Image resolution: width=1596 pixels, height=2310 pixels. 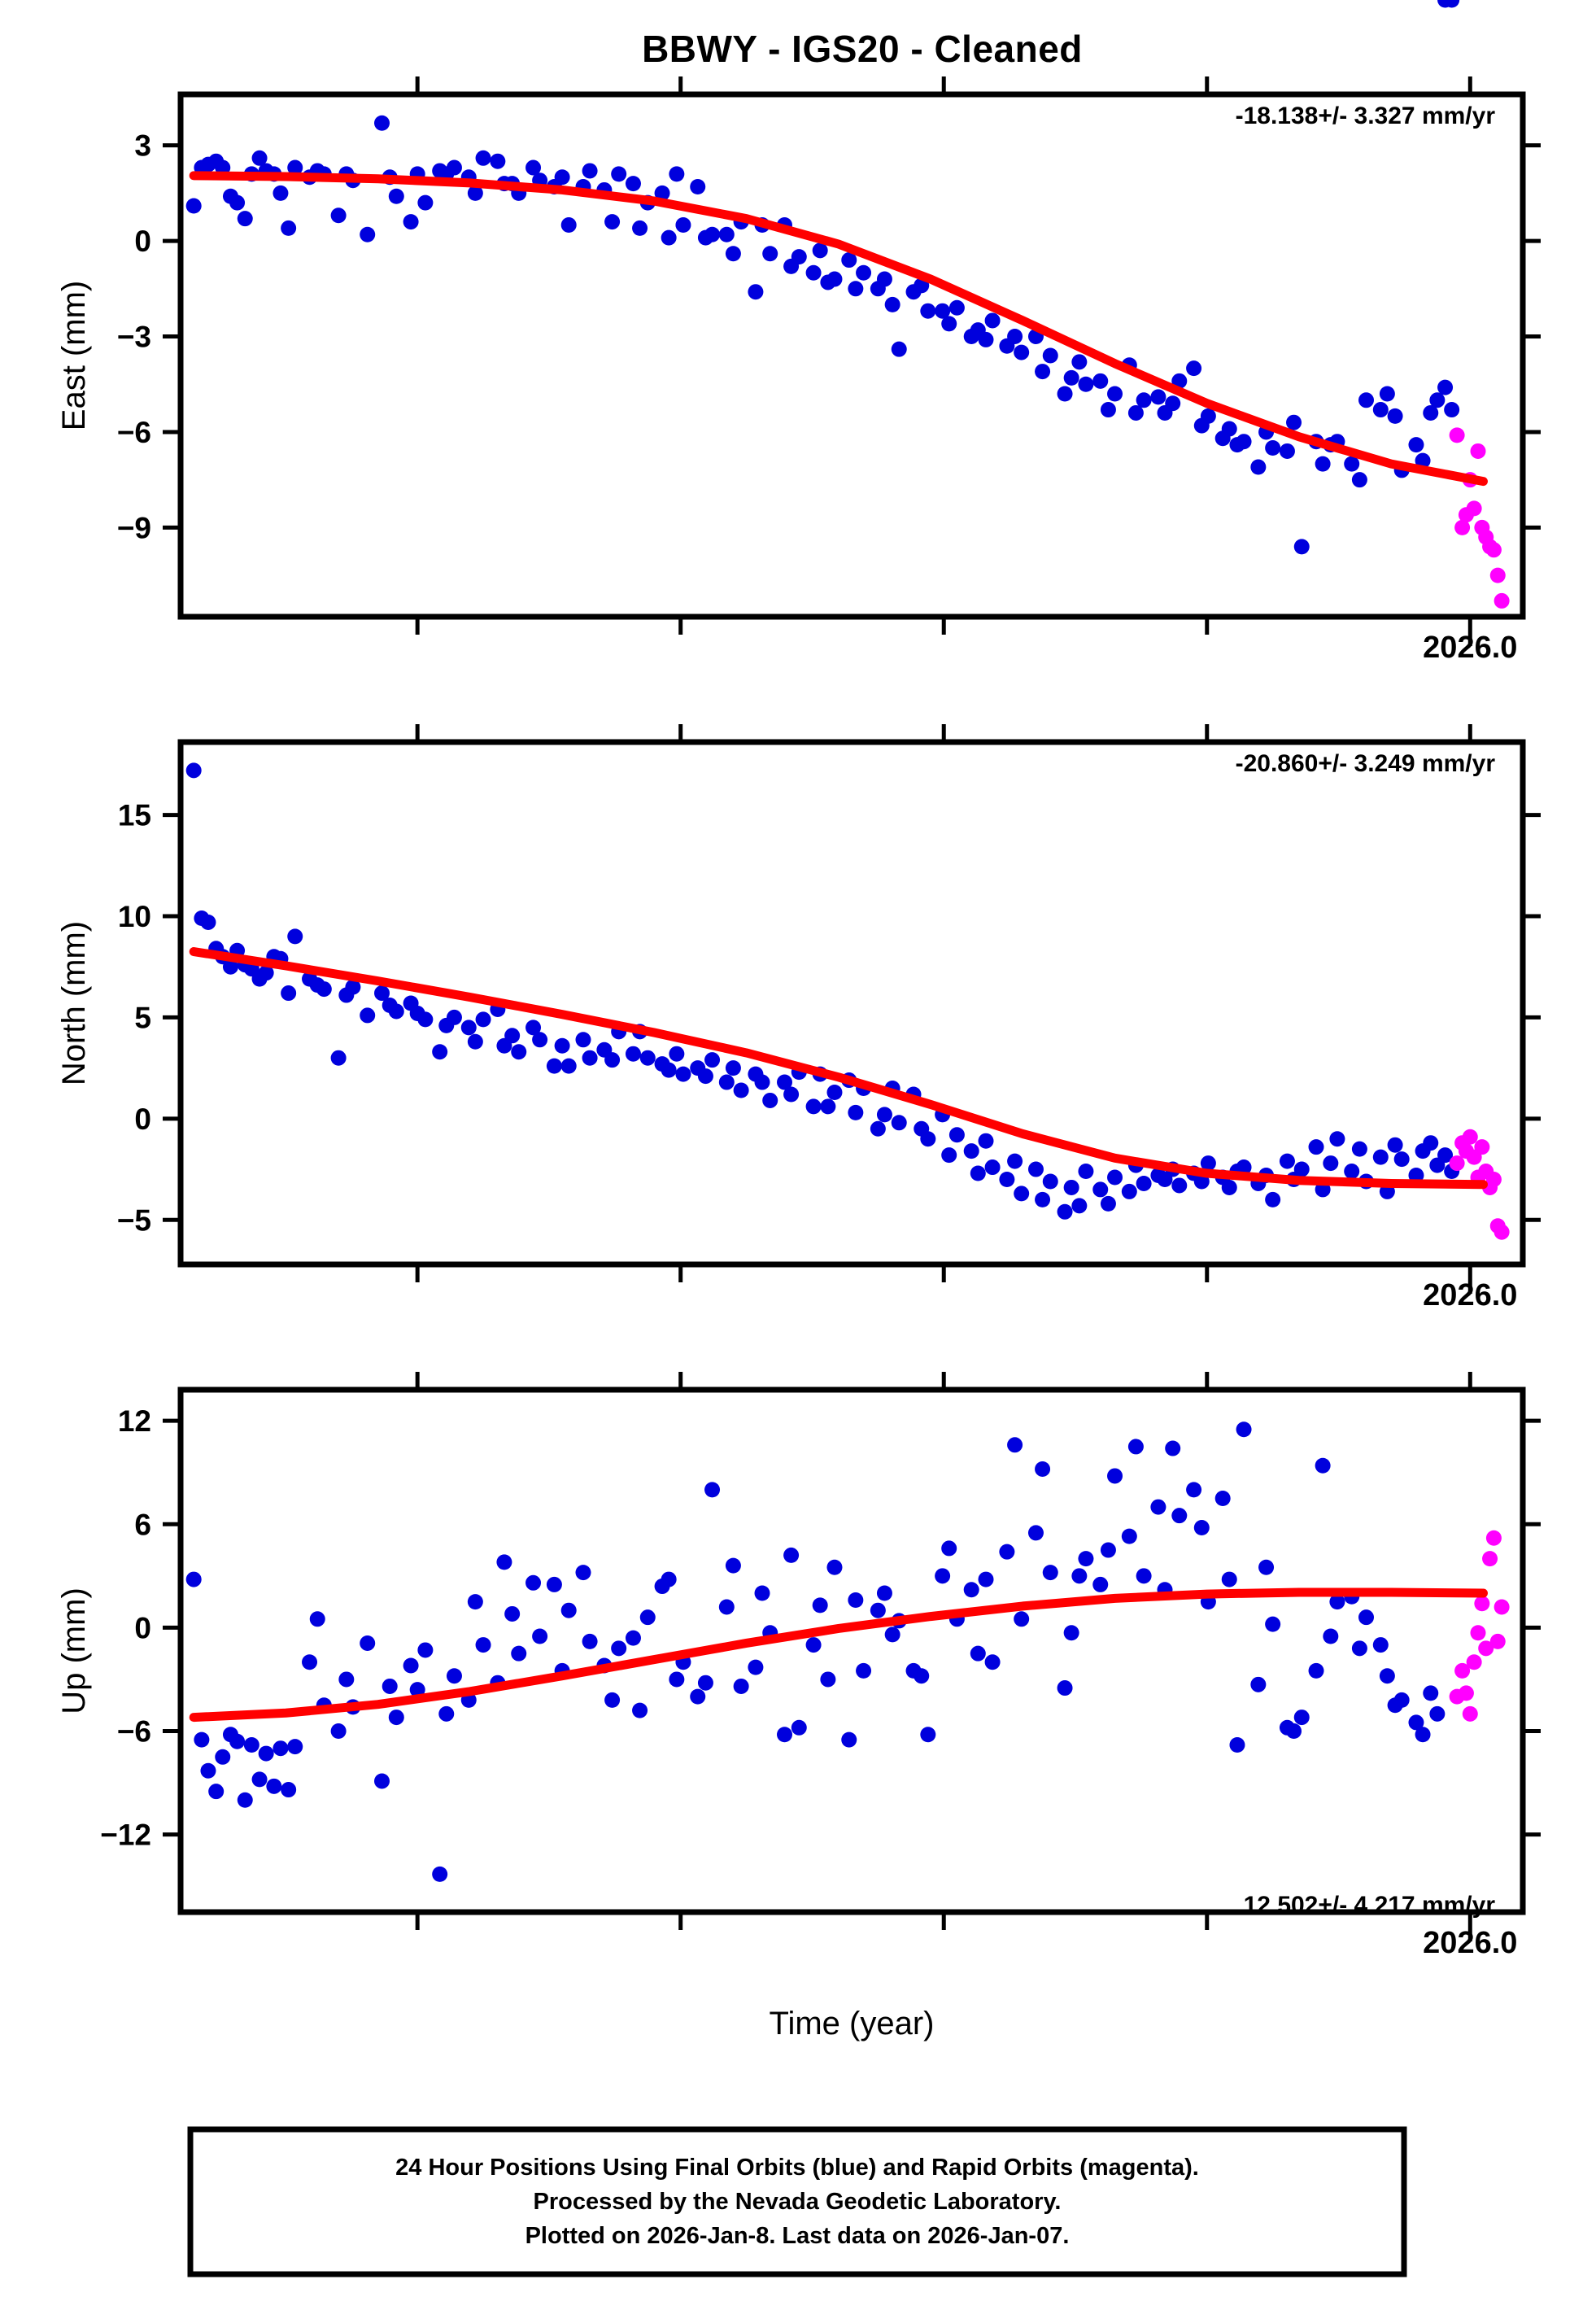 I want to click on north-y-tick-label: 10, so click(x=134, y=917).